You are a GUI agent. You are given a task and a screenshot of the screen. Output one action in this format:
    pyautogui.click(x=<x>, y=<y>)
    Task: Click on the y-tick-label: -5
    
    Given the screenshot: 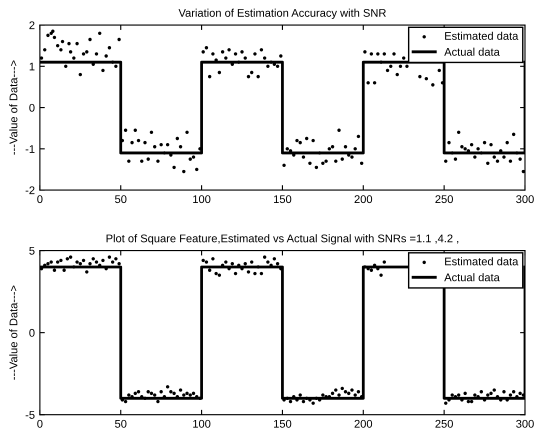 What is the action you would take?
    pyautogui.click(x=30, y=415)
    